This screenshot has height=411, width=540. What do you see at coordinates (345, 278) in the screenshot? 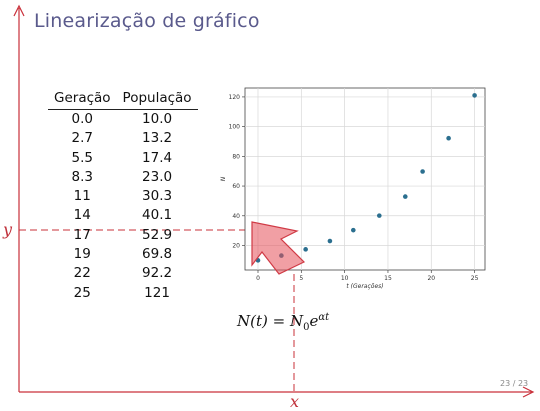
I see `x-tick-label: 10` at bounding box center [345, 278].